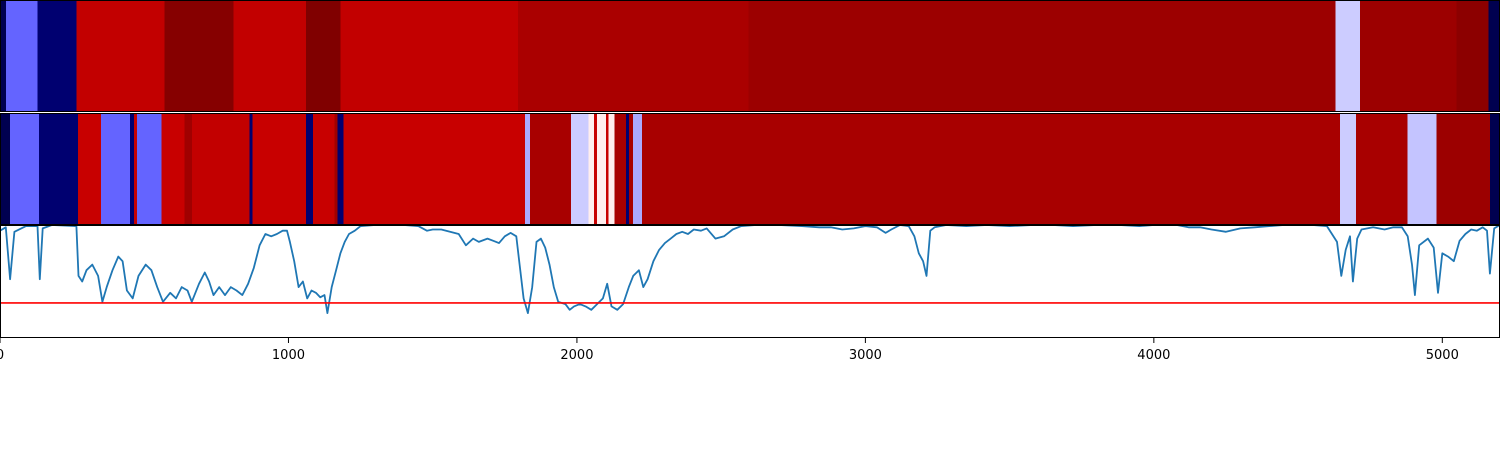 This screenshot has height=450, width=1500. I want to click on x-tick-label: 5000, so click(1442, 355).